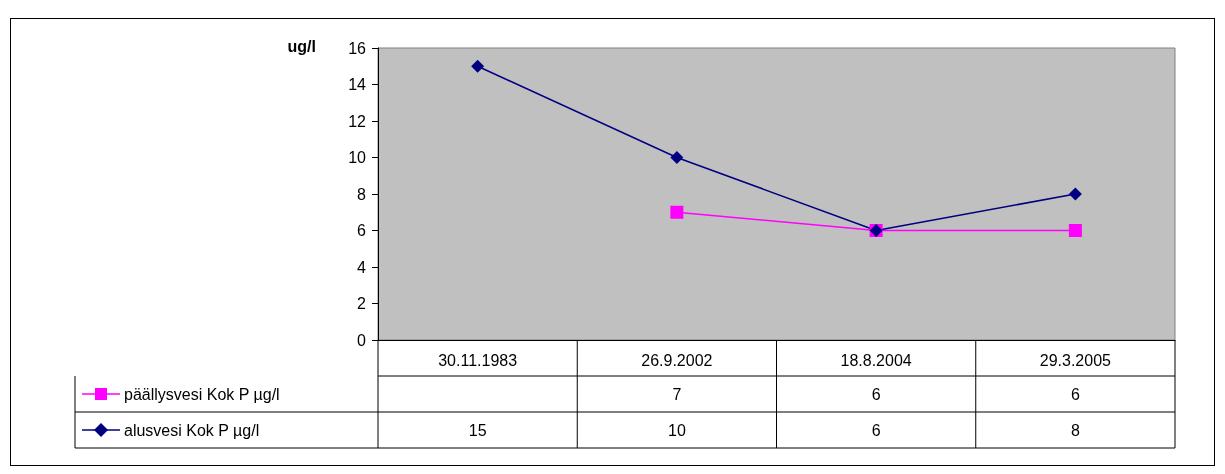 The width and height of the screenshot is (1225, 474). Describe the element at coordinates (301, 46) in the screenshot. I see `y-axis-title: ug/l` at that location.